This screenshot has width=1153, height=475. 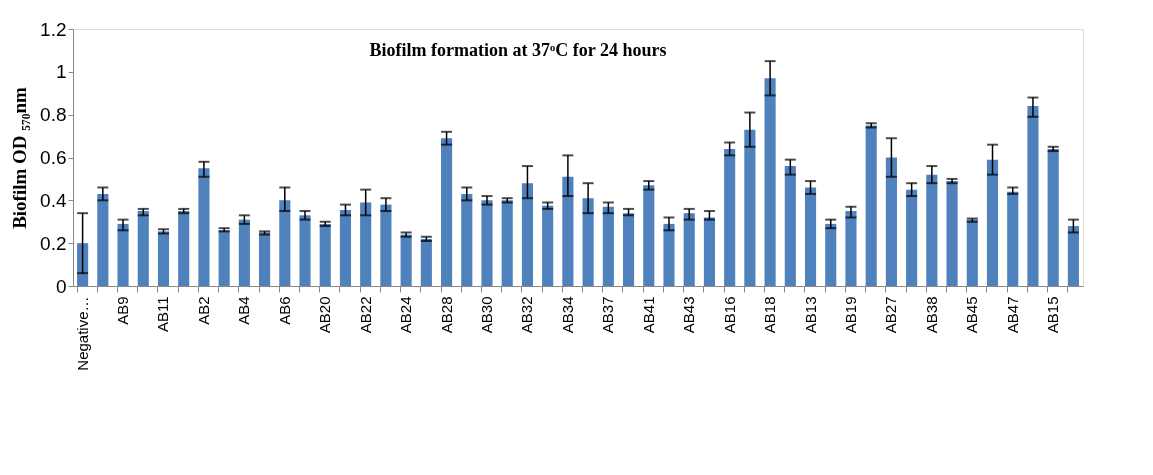 What do you see at coordinates (365, 315) in the screenshot?
I see `x-tick-label: AB22` at bounding box center [365, 315].